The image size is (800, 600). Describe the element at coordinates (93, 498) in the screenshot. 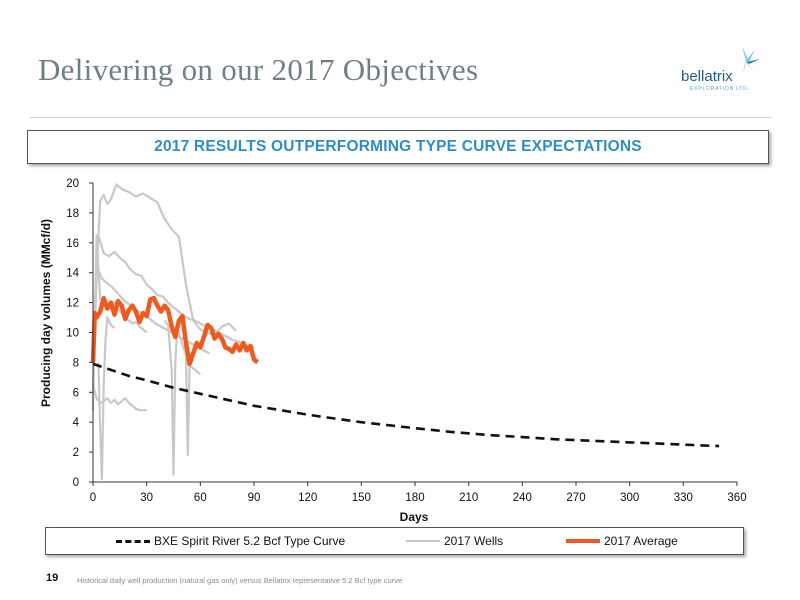

I see `x-tick-label: 0` at that location.